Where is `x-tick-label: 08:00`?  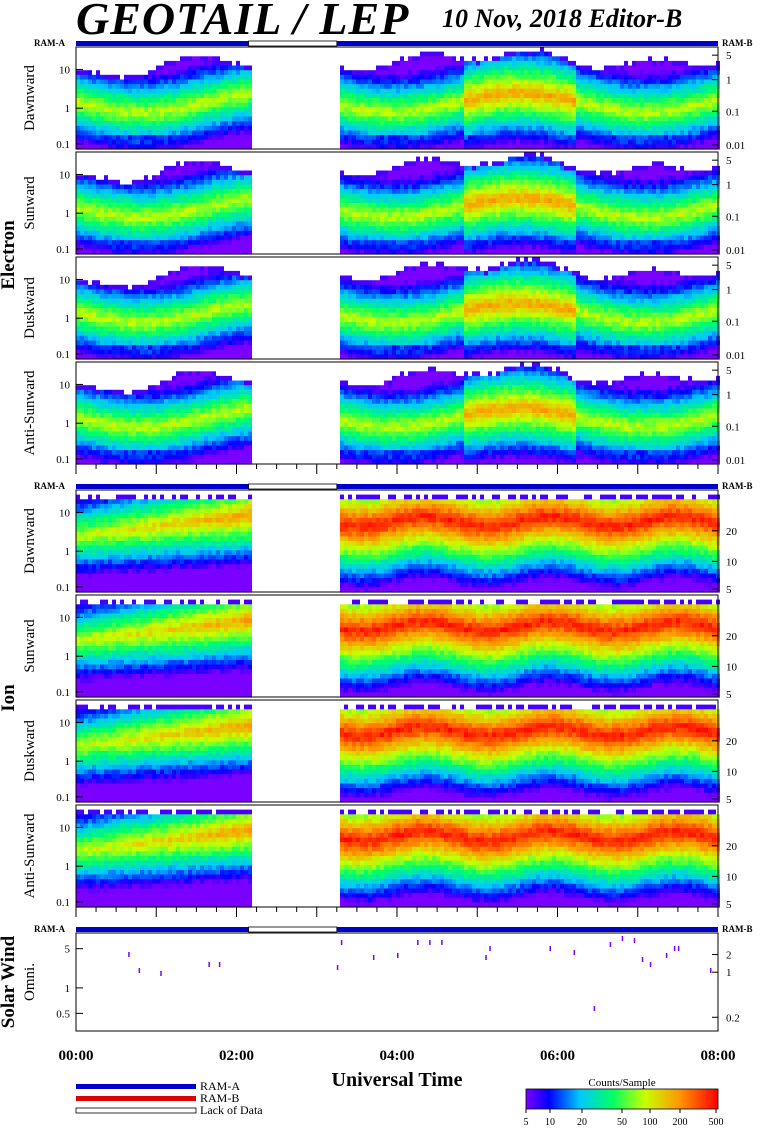 x-tick-label: 08:00 is located at coordinates (718, 1056).